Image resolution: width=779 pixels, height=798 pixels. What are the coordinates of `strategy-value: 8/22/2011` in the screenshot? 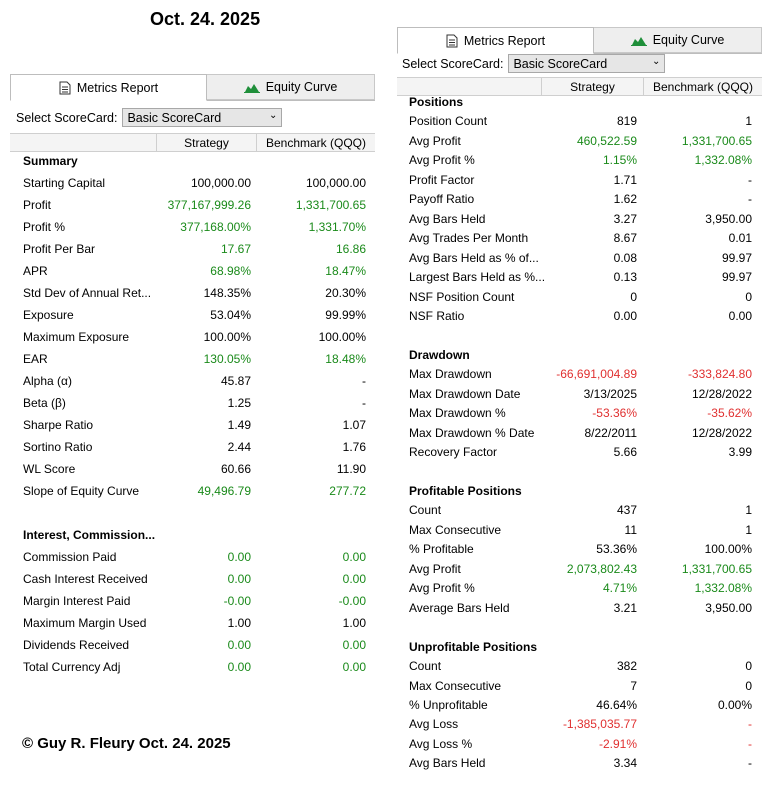 It's located at (611, 432).